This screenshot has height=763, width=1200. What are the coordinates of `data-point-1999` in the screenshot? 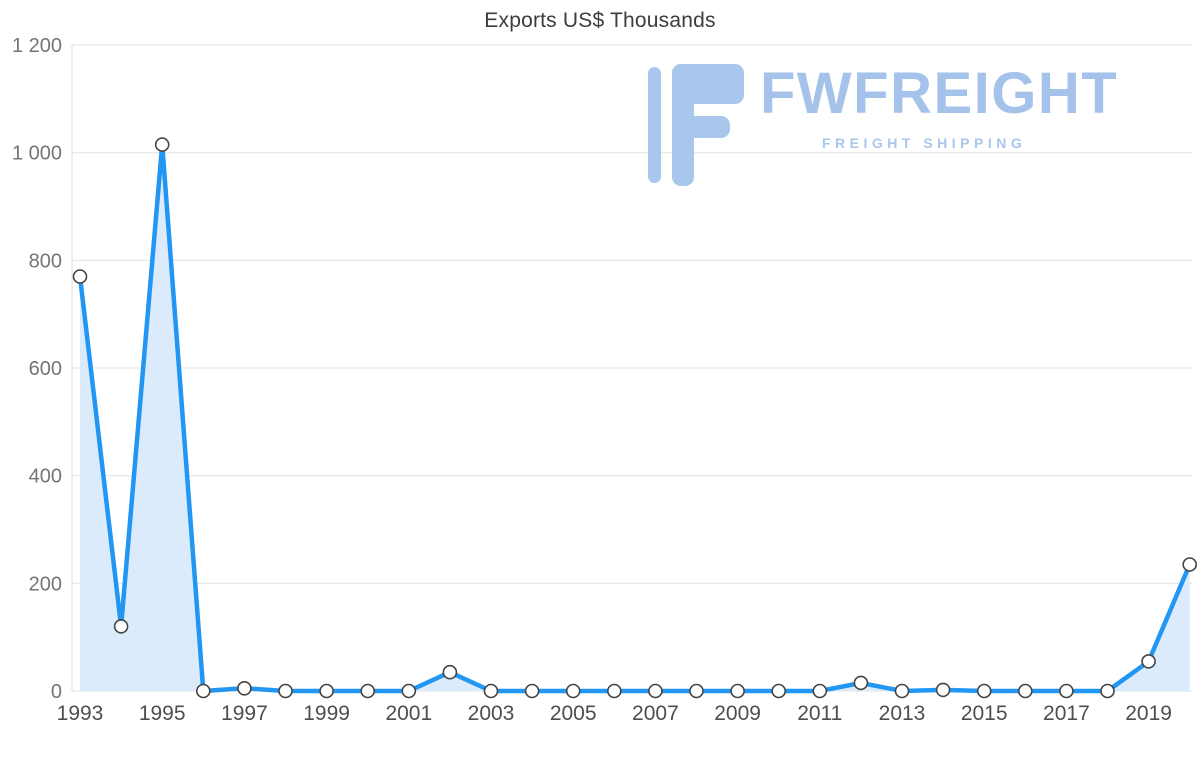 It's located at (326, 691).